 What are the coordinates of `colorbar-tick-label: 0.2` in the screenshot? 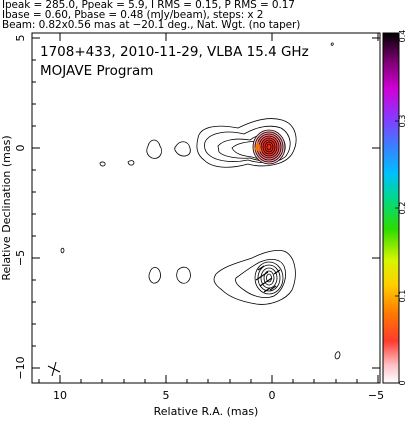 It's located at (402, 208).